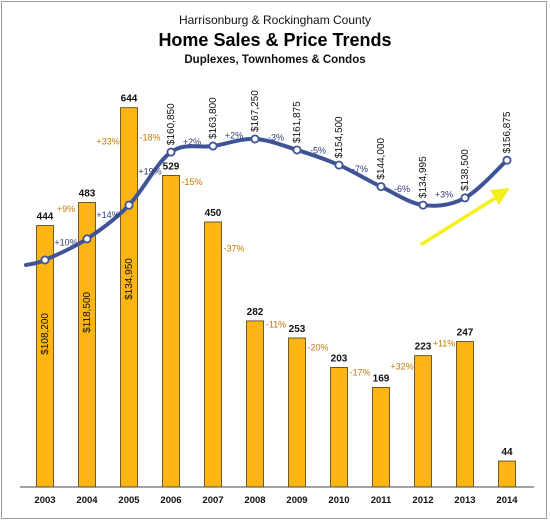  Describe the element at coordinates (317, 348) in the screenshot. I see `bar-change-label-2010: -20%` at that location.